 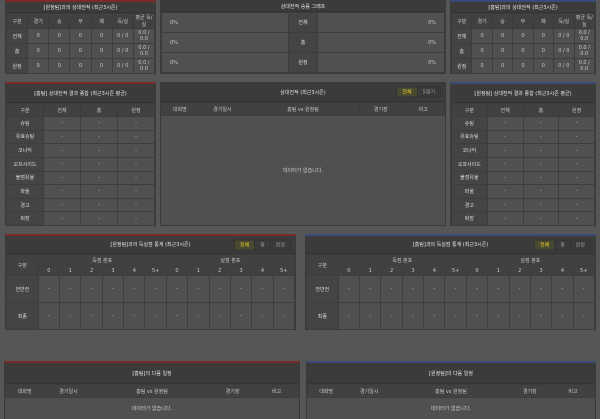 I want to click on table-row: 경고 - - -, so click(x=80, y=205).